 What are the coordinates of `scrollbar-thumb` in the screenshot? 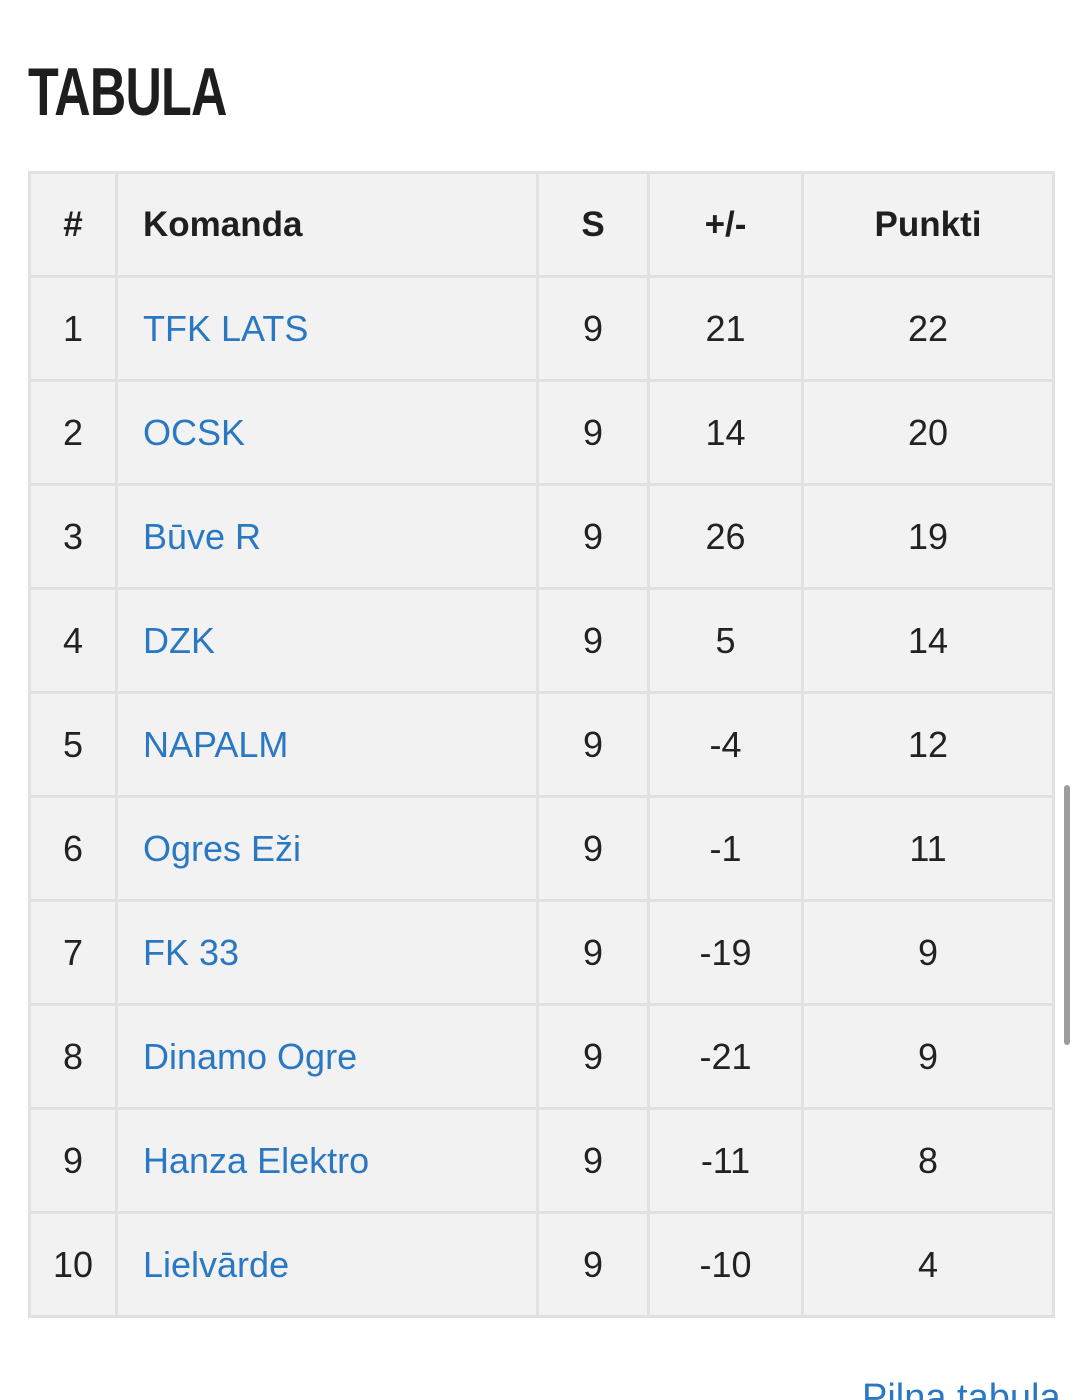 It's located at (1067, 915).